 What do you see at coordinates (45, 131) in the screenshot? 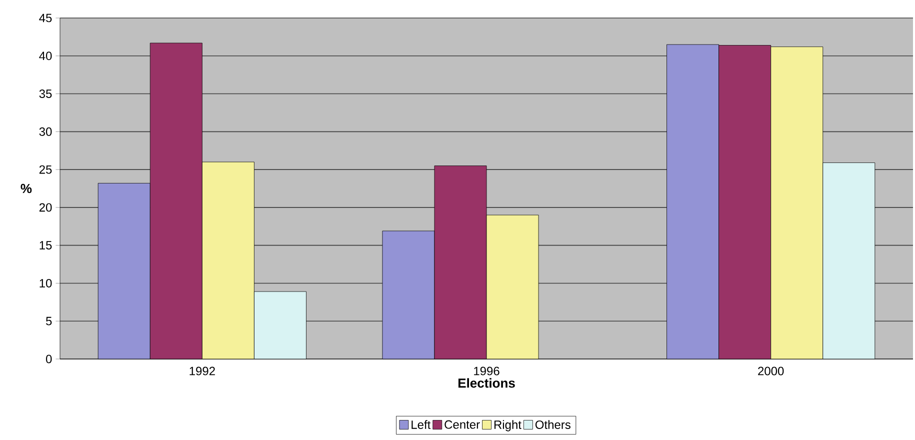
I see `y-tick-label: 30` at bounding box center [45, 131].